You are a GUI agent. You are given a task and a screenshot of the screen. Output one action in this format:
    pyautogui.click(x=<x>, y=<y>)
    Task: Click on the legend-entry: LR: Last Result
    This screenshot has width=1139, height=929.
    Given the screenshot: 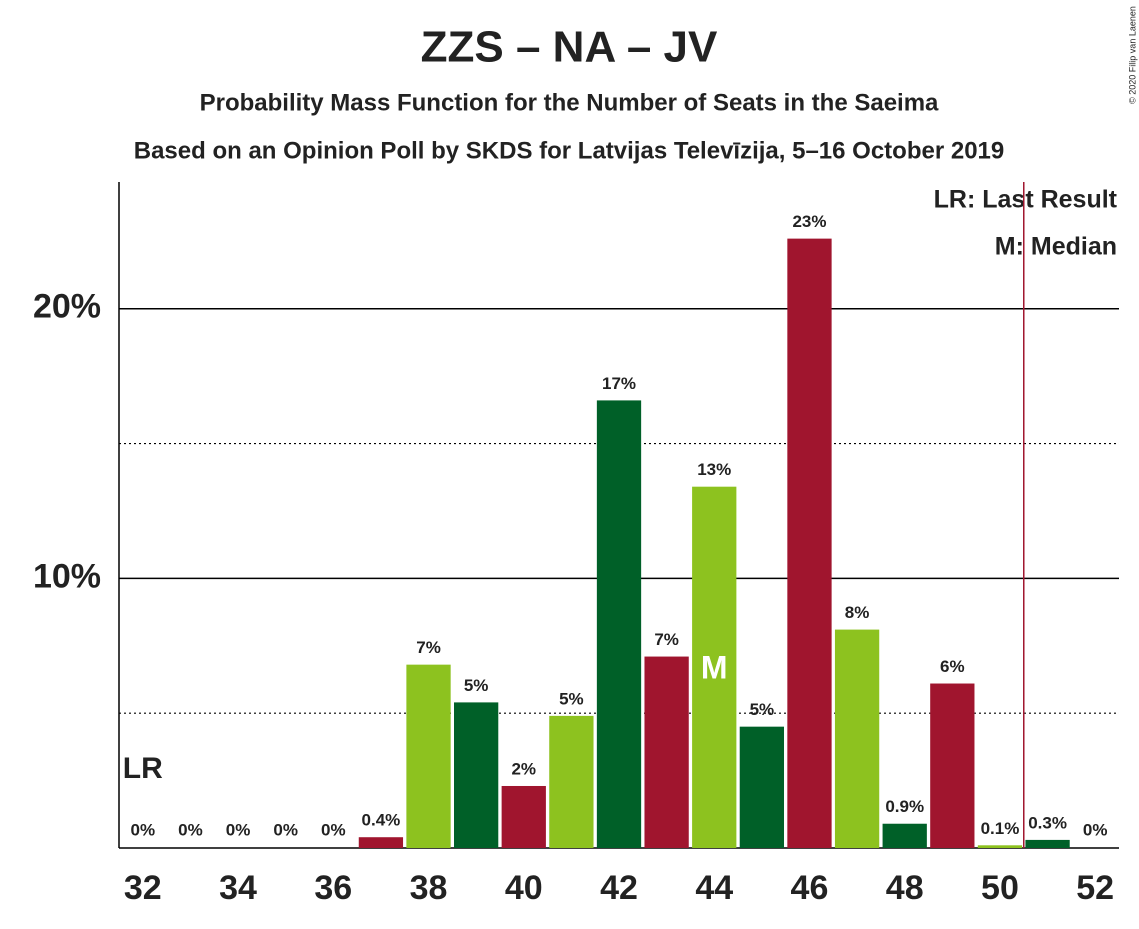 What is the action you would take?
    pyautogui.click(x=1026, y=200)
    